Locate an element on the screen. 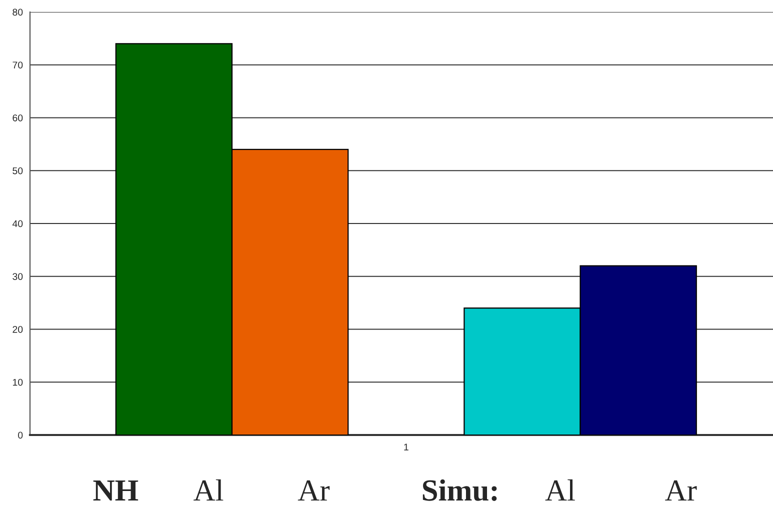 Image resolution: width=773 pixels, height=516 pixels. y-tick-label: 60 is located at coordinates (17, 118).